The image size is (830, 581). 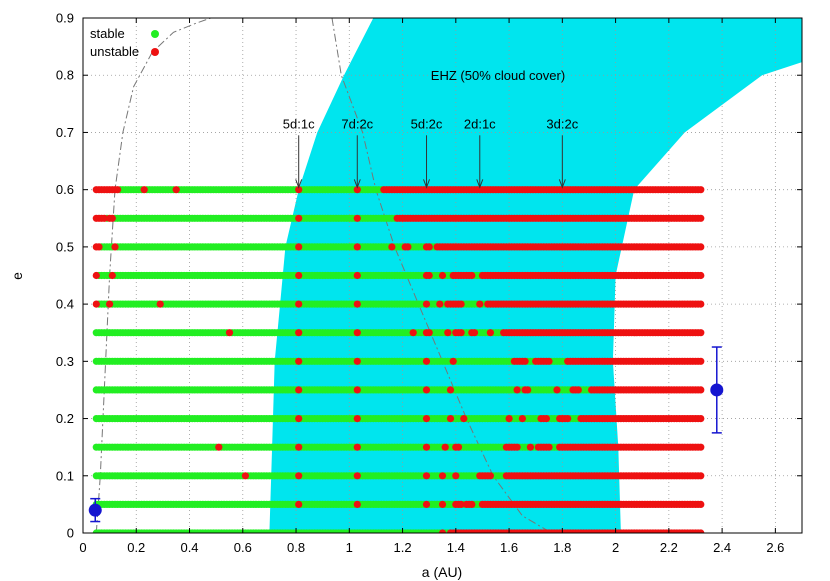 What do you see at coordinates (349, 547) in the screenshot?
I see `x-tick-label: 1` at bounding box center [349, 547].